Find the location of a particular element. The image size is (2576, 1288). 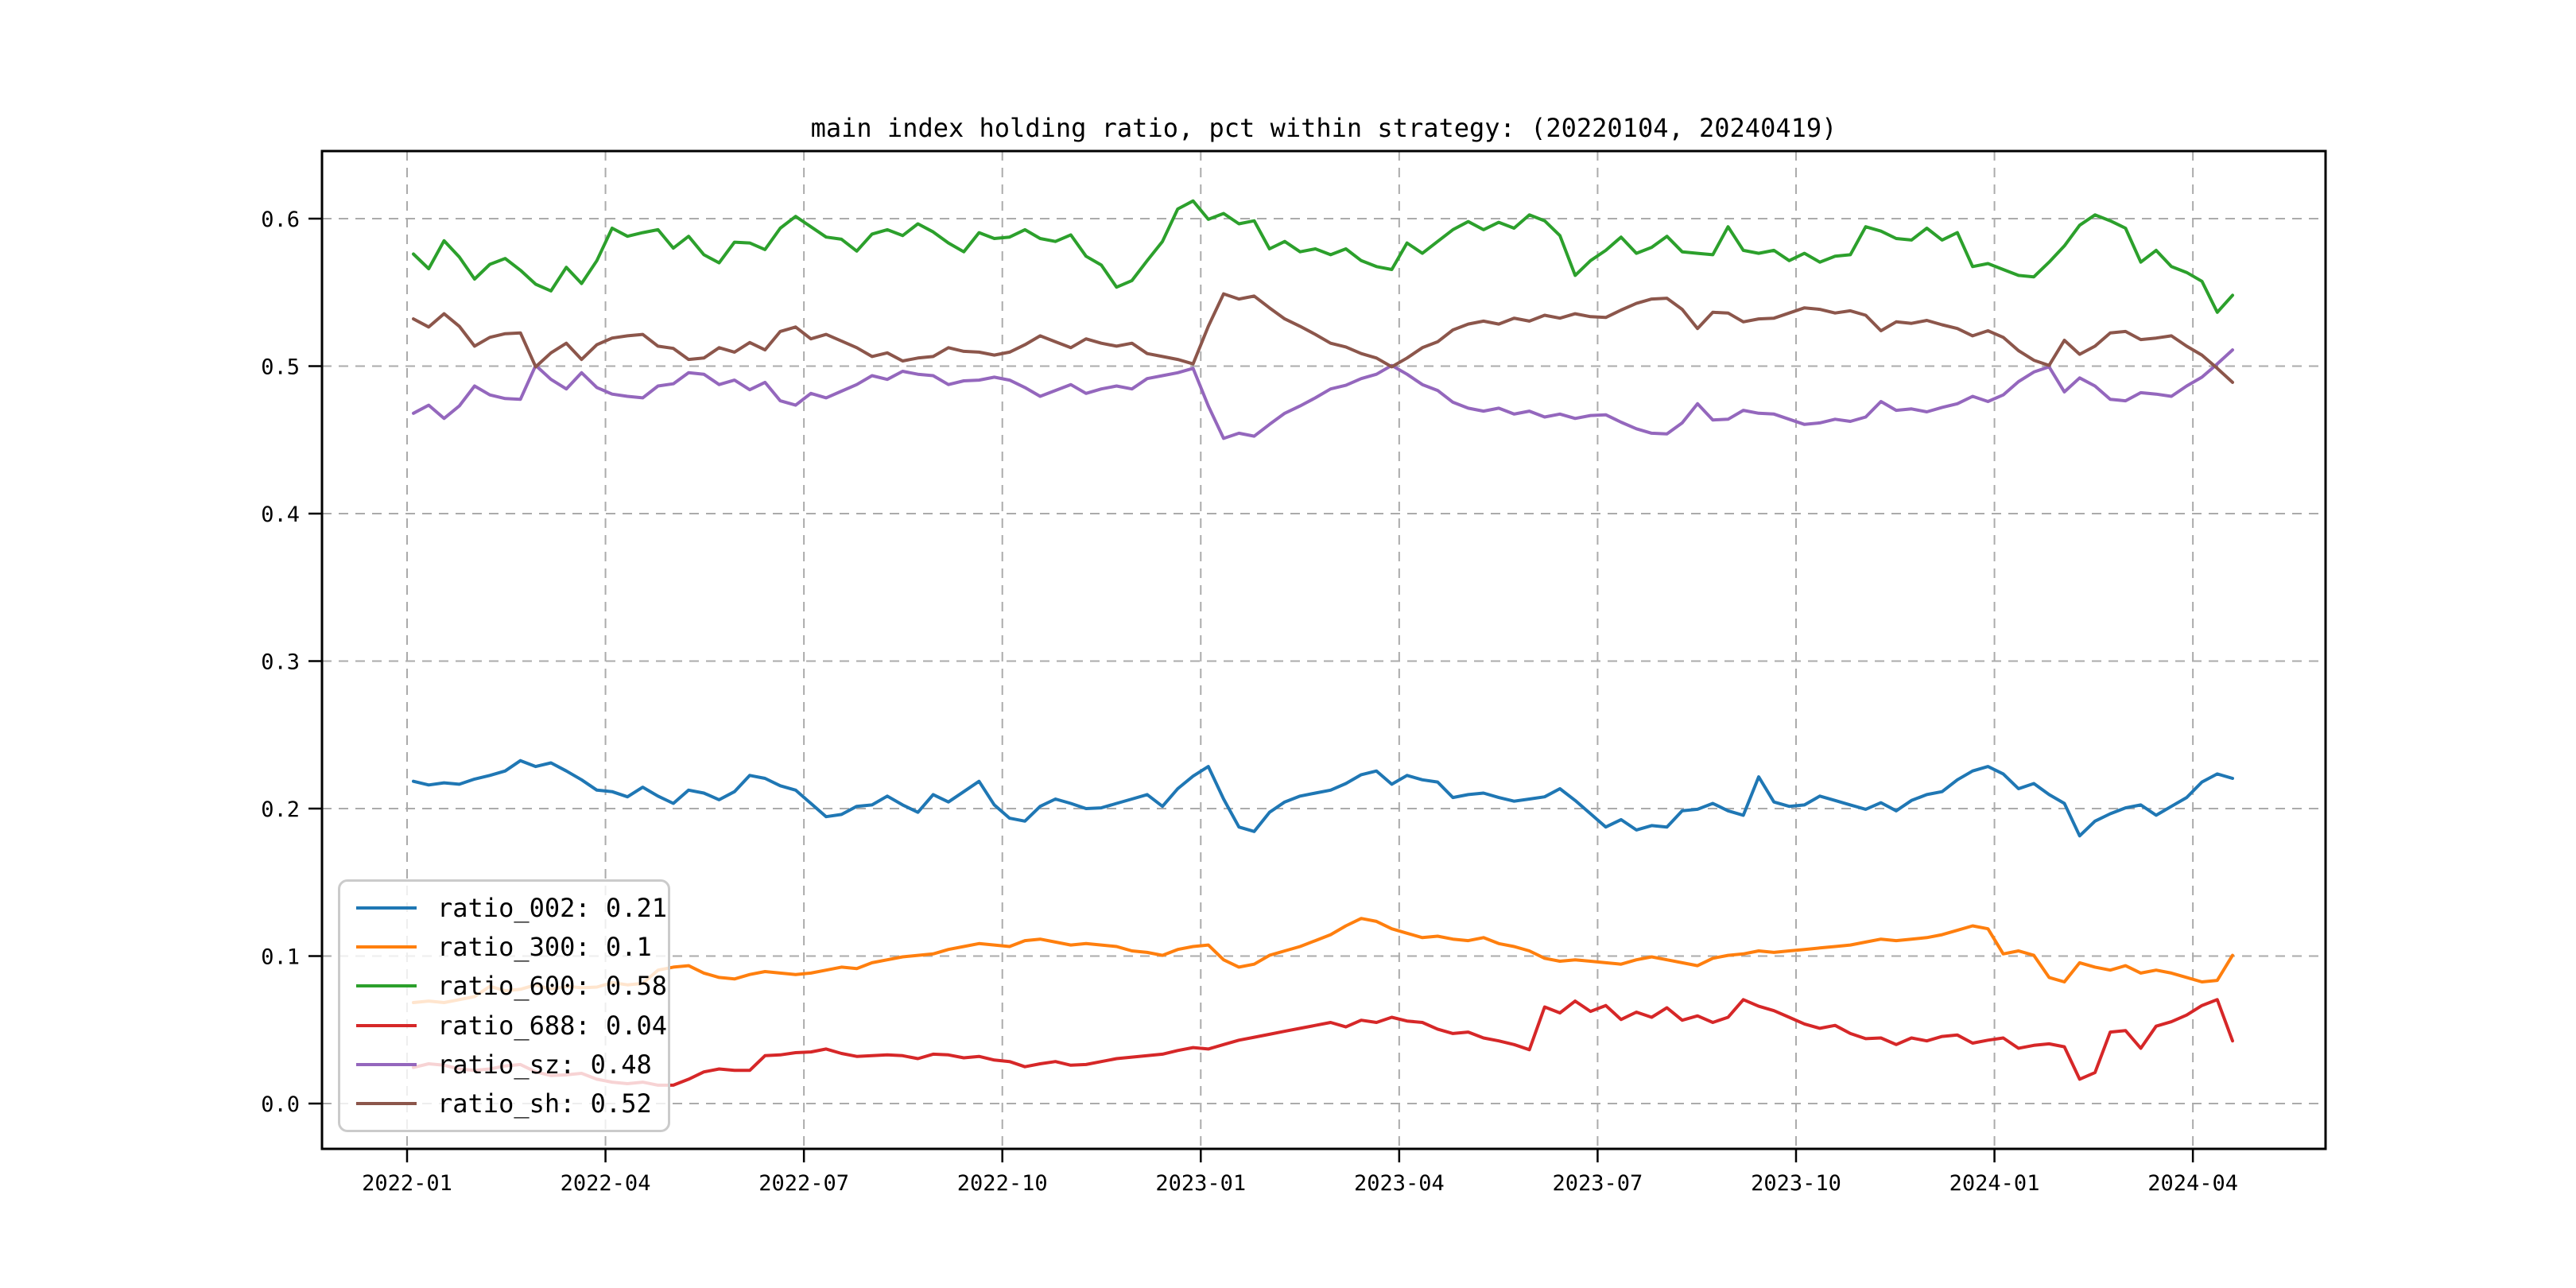

x-tick-label: 2022-01 is located at coordinates (407, 1183).